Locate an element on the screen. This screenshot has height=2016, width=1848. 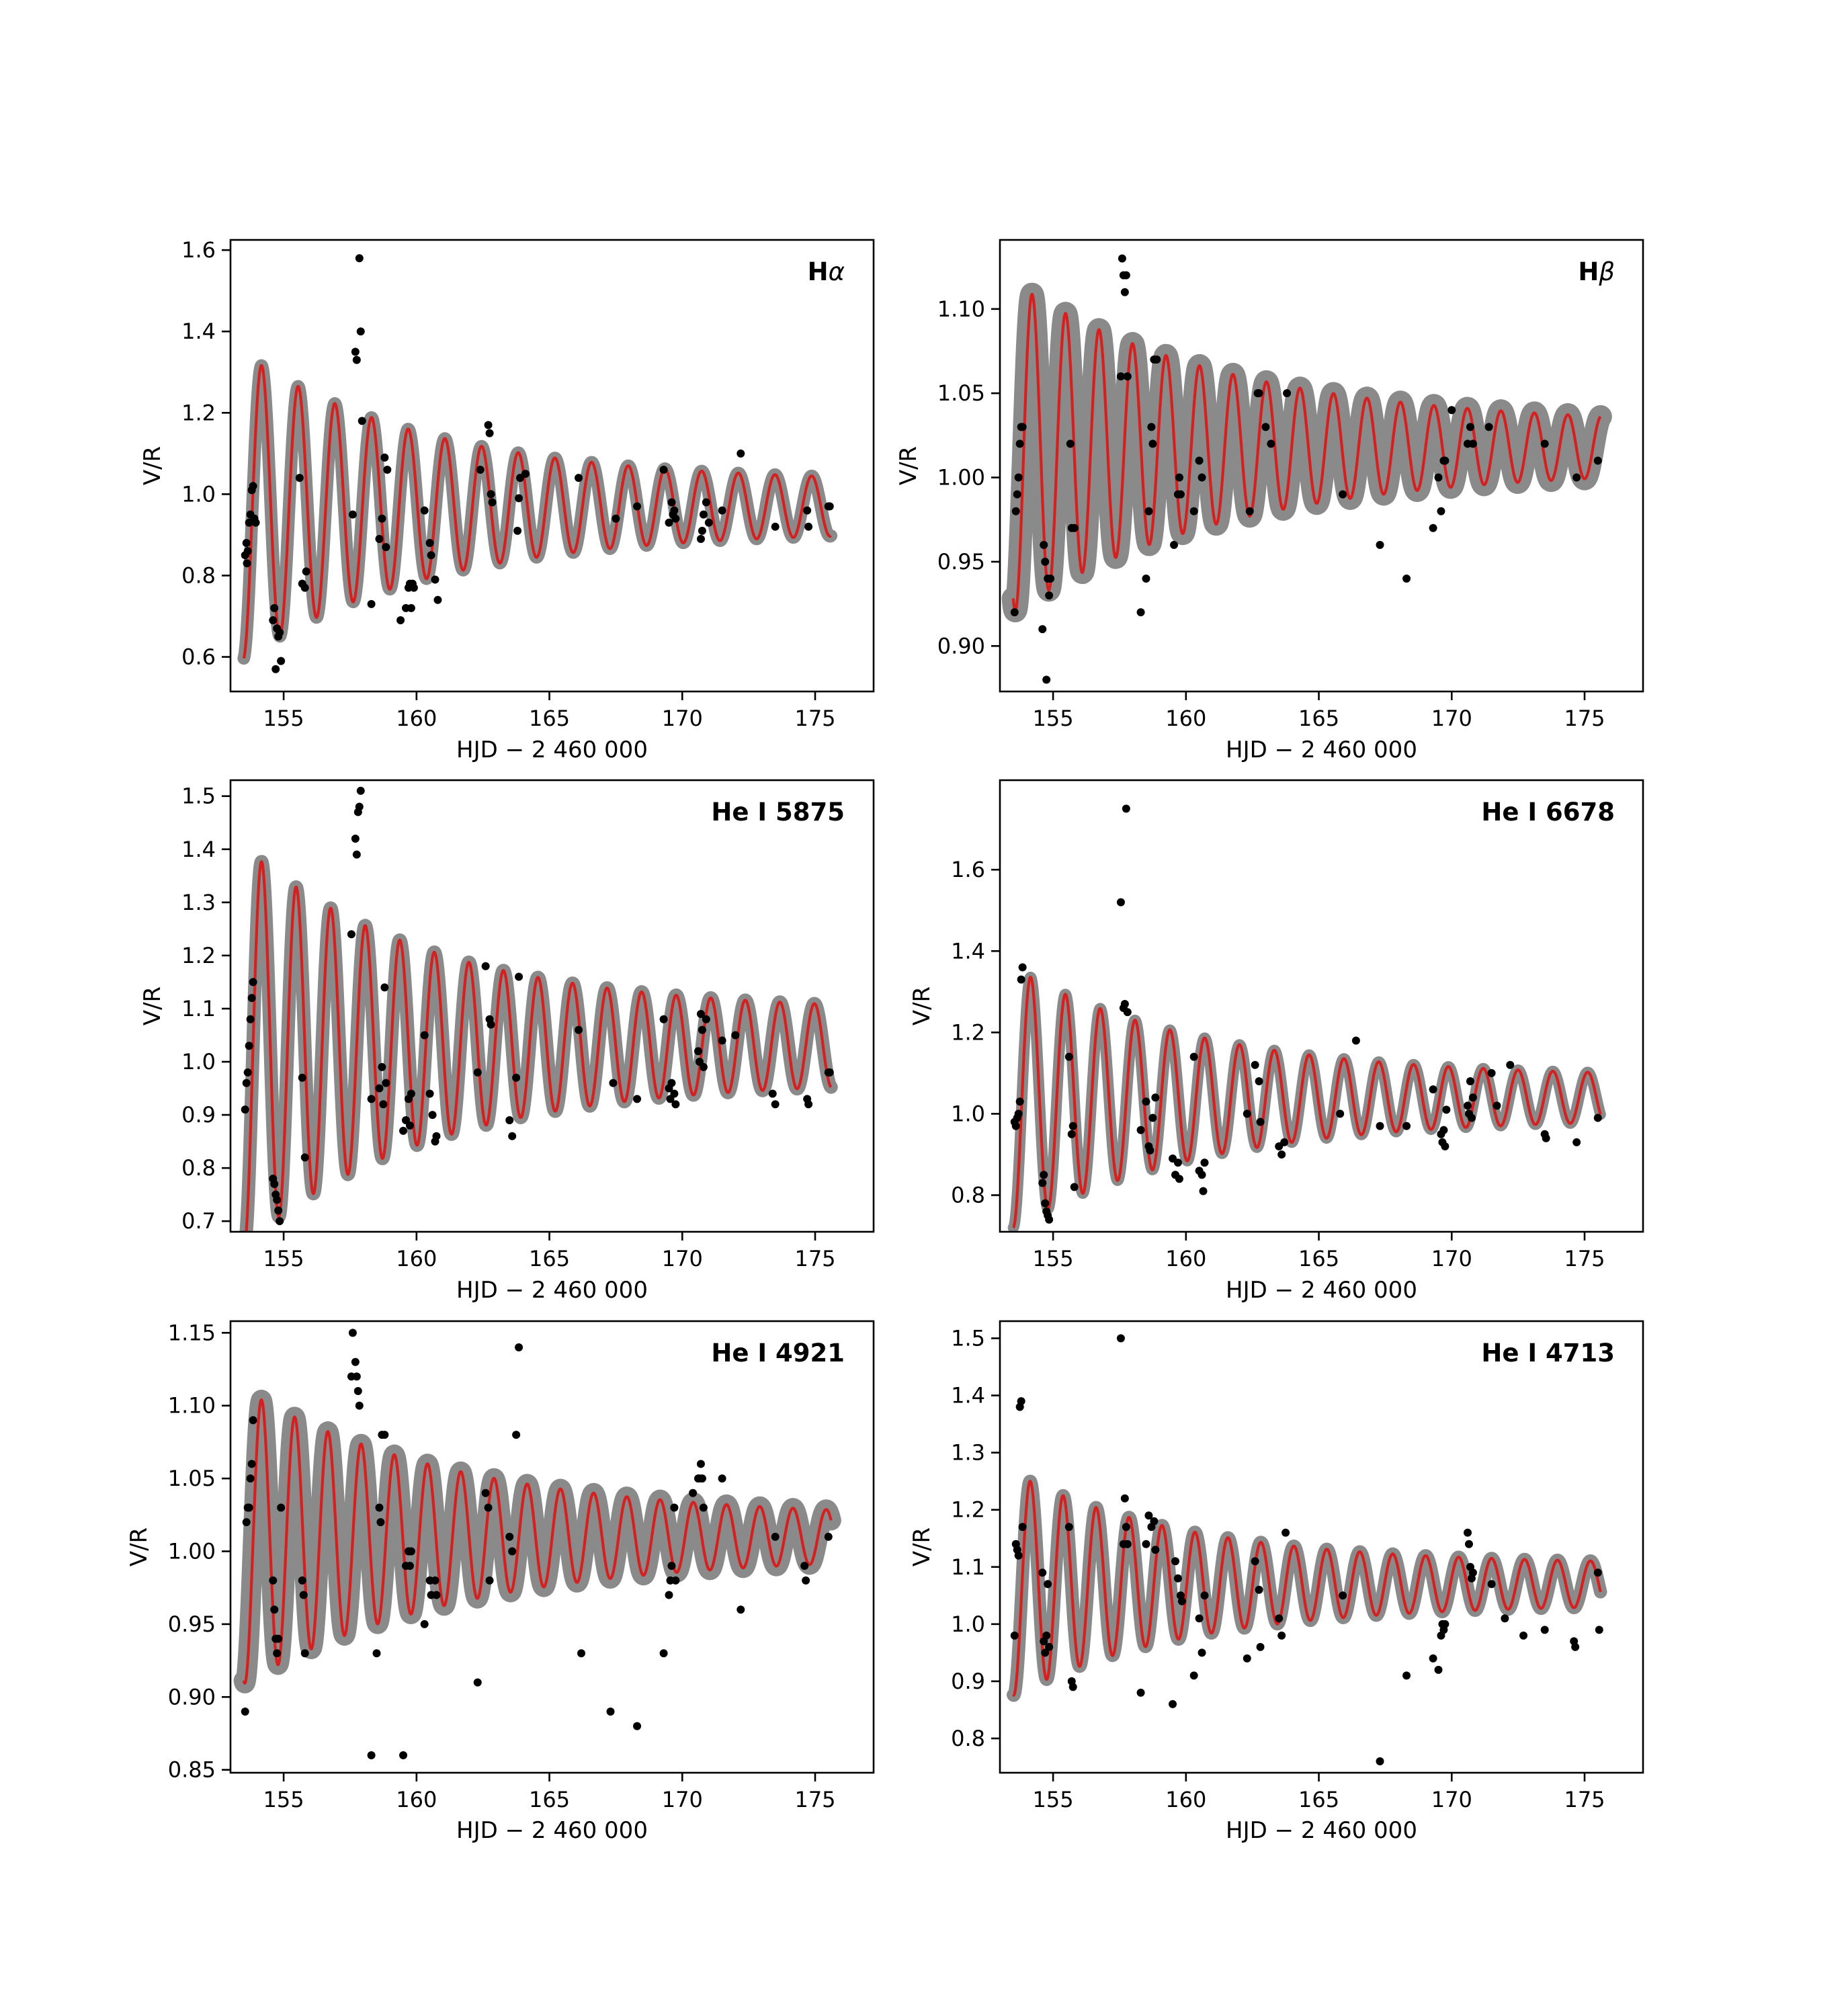
y-tick-label: 1.15 is located at coordinates (192, 1333).